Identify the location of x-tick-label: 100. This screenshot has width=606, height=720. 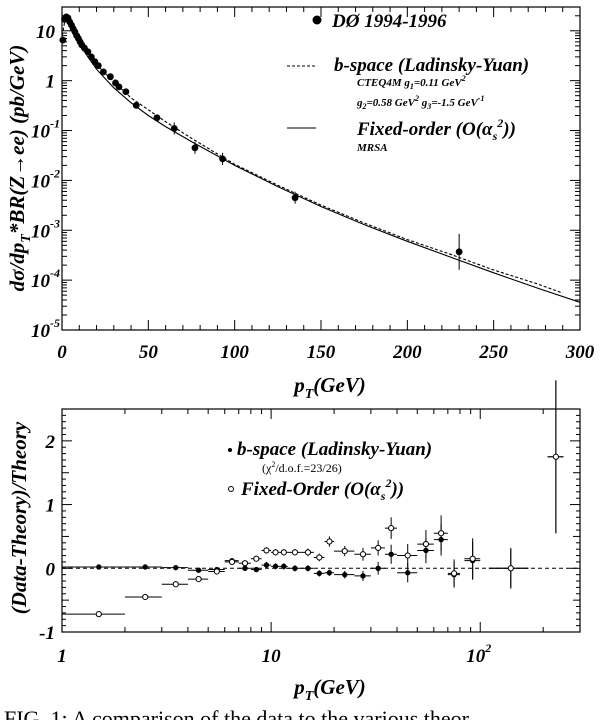
(234, 352).